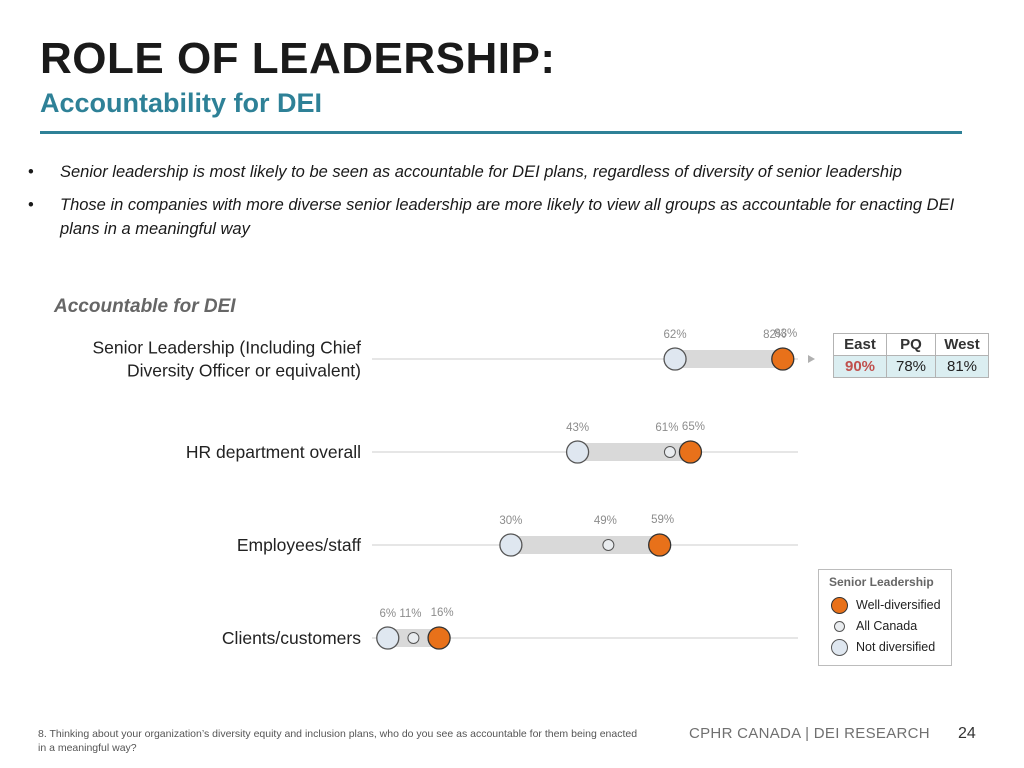 The height and width of the screenshot is (768, 1024). What do you see at coordinates (413, 638) in the screenshot?
I see `point-all-canada-clients-customers` at bounding box center [413, 638].